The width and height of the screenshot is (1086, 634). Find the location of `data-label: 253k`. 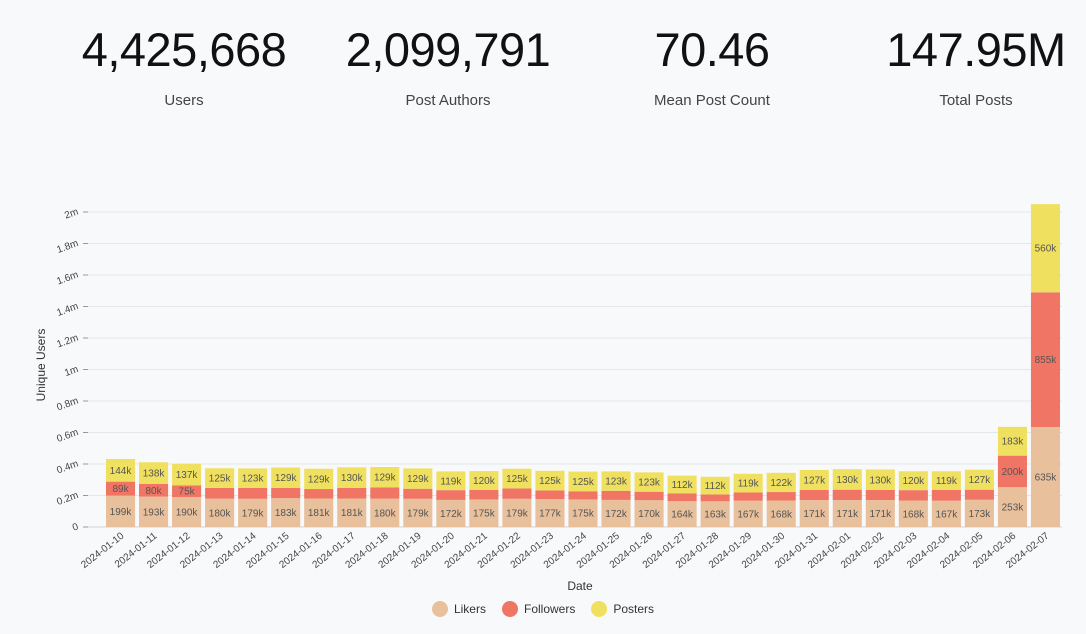

data-label: 253k is located at coordinates (1013, 508).